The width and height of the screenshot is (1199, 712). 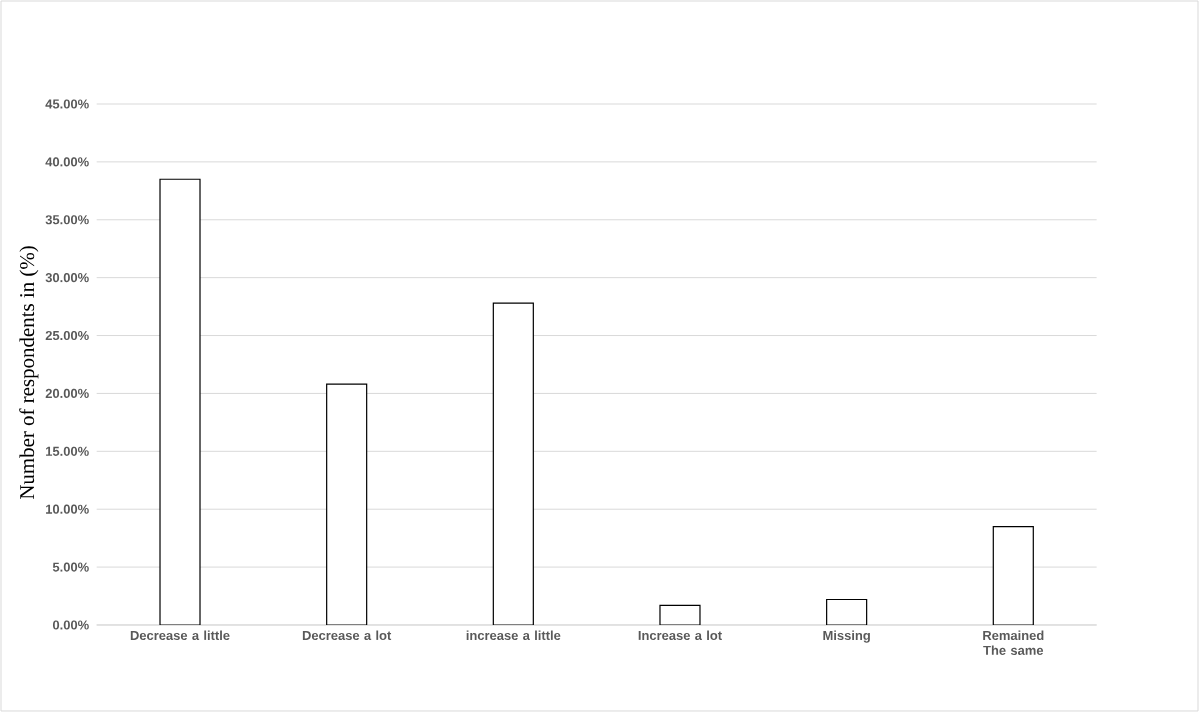 I want to click on y-axis-title: Number of respondents in (%), so click(x=29, y=373).